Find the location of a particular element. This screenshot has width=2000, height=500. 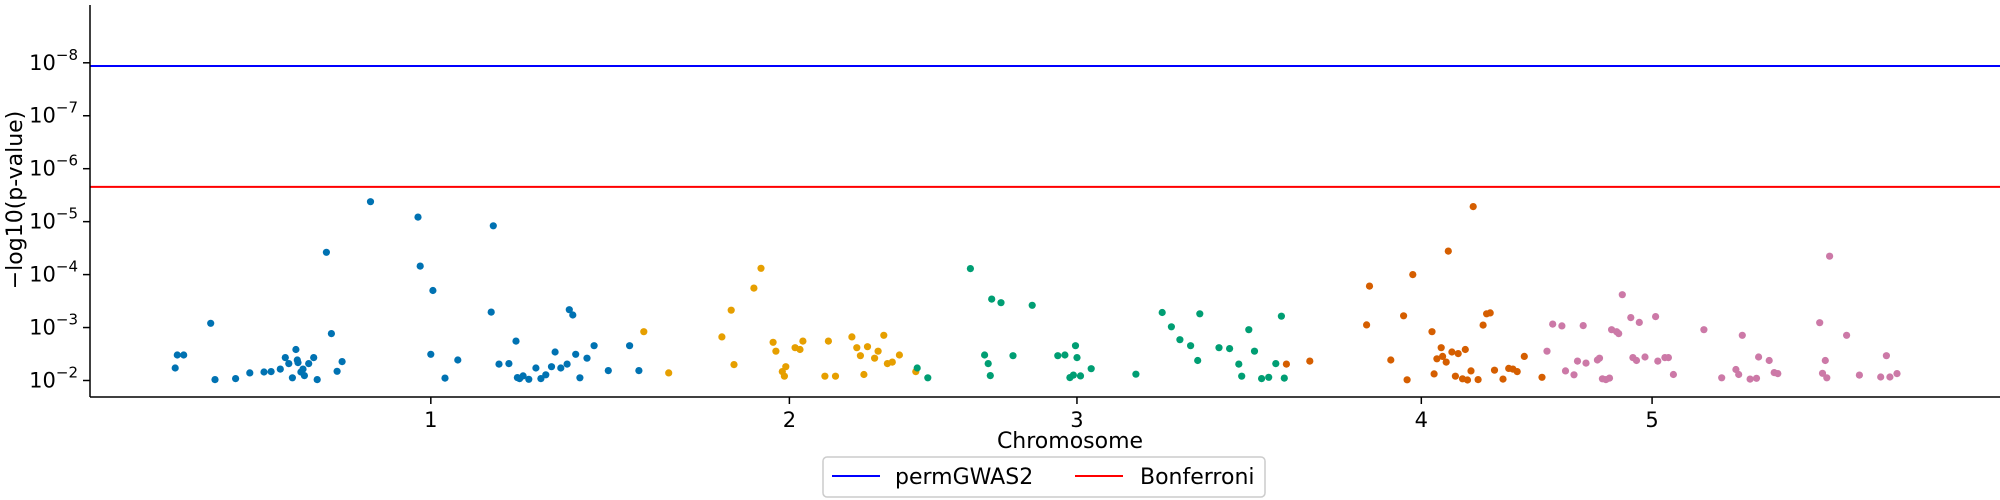

y-tick-label: 10⁻⁴ is located at coordinates (53, 272).